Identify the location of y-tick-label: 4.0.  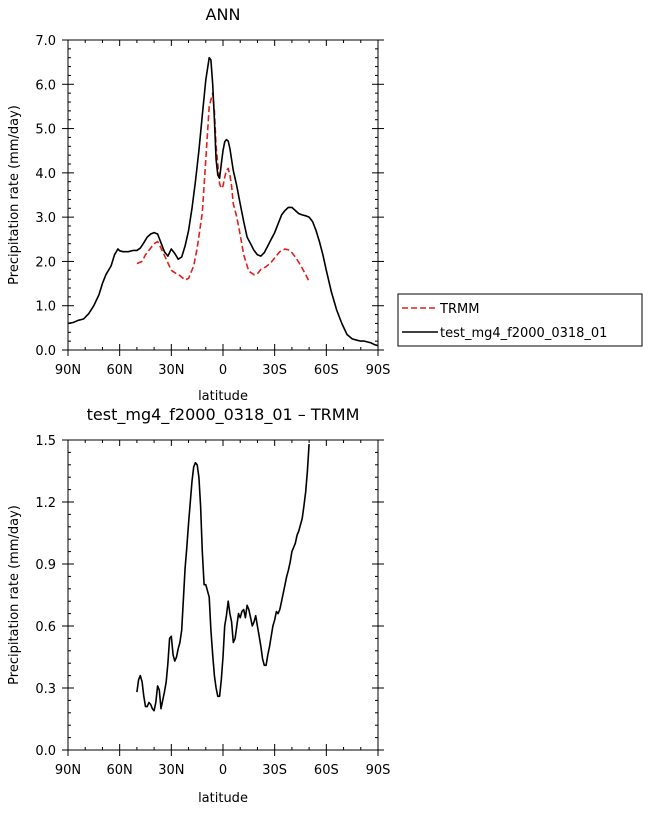
(45, 174).